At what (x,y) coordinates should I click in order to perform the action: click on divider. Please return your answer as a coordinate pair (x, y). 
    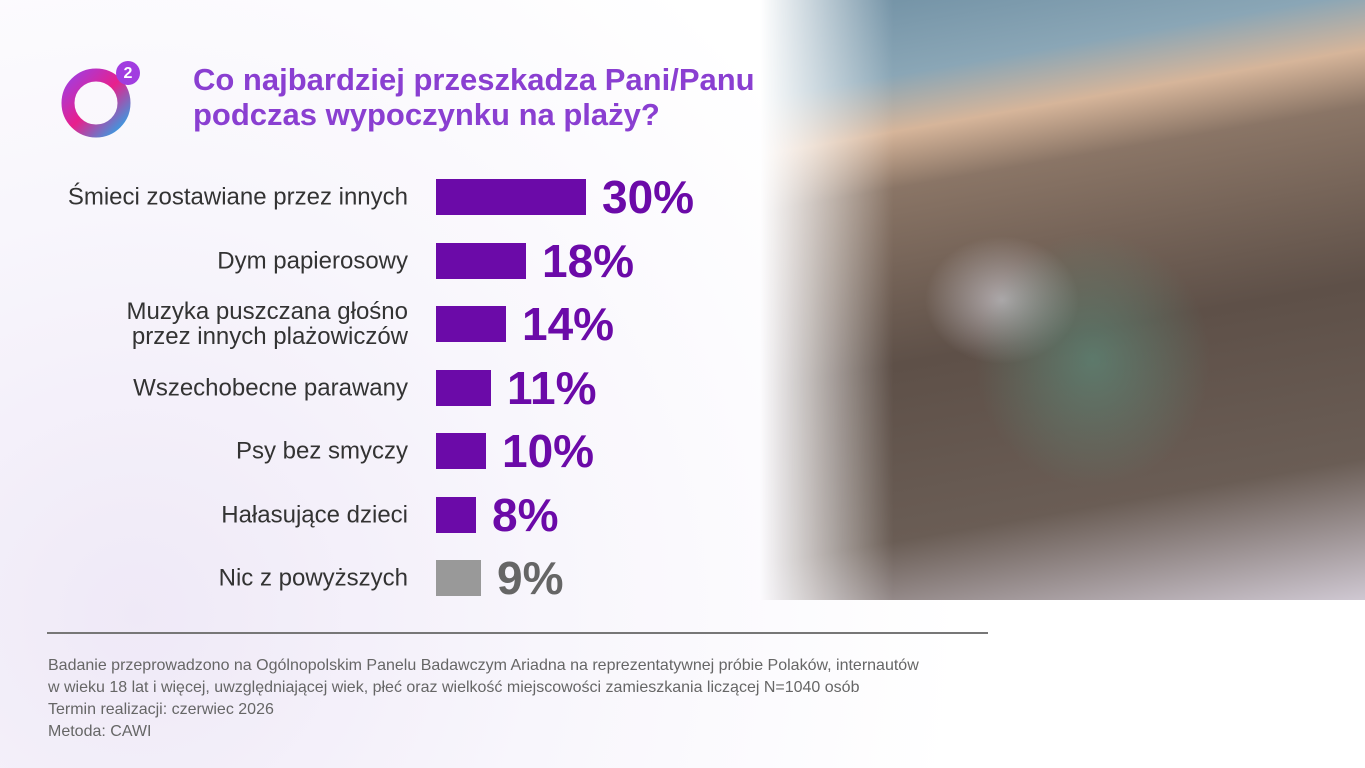
    Looking at the image, I should click on (517, 633).